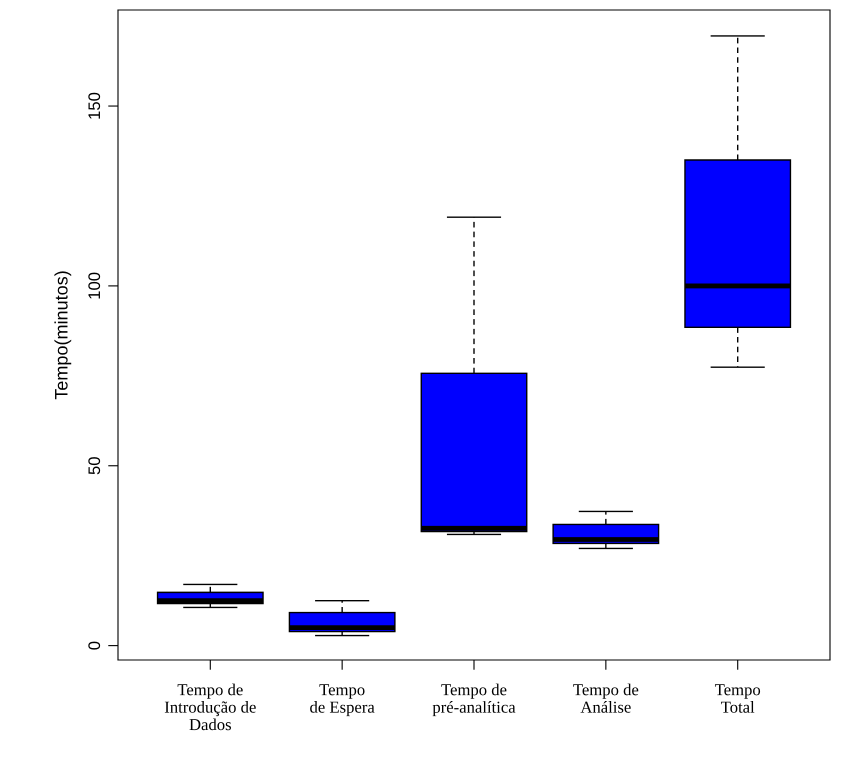 The height and width of the screenshot is (778, 845). What do you see at coordinates (474, 700) in the screenshot?
I see `x-tick-label: Tempo de pré-analítica` at bounding box center [474, 700].